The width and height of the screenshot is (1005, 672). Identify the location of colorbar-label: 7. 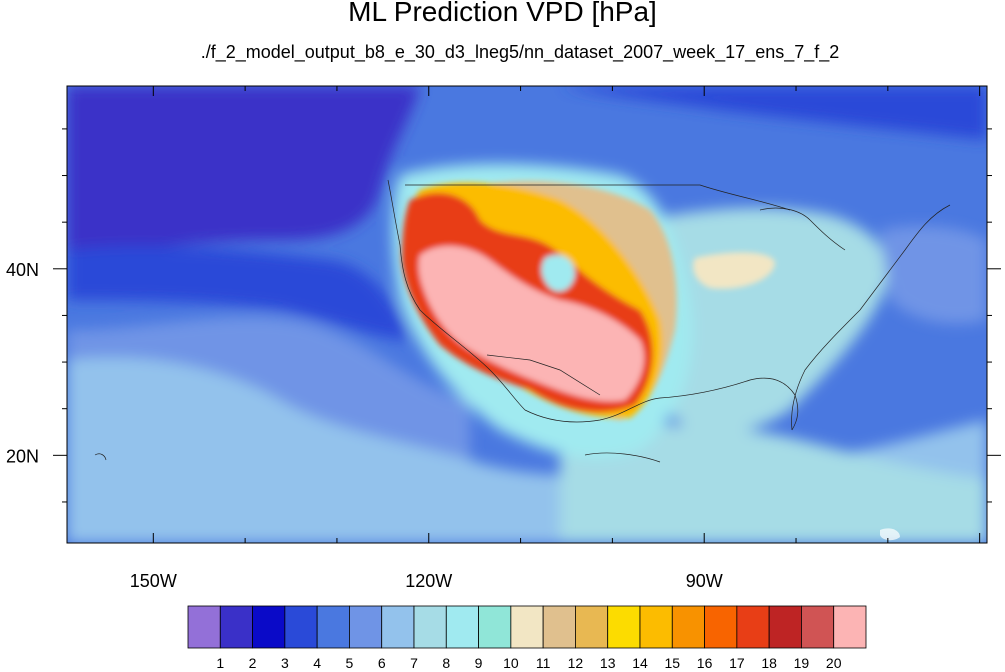
(414, 663).